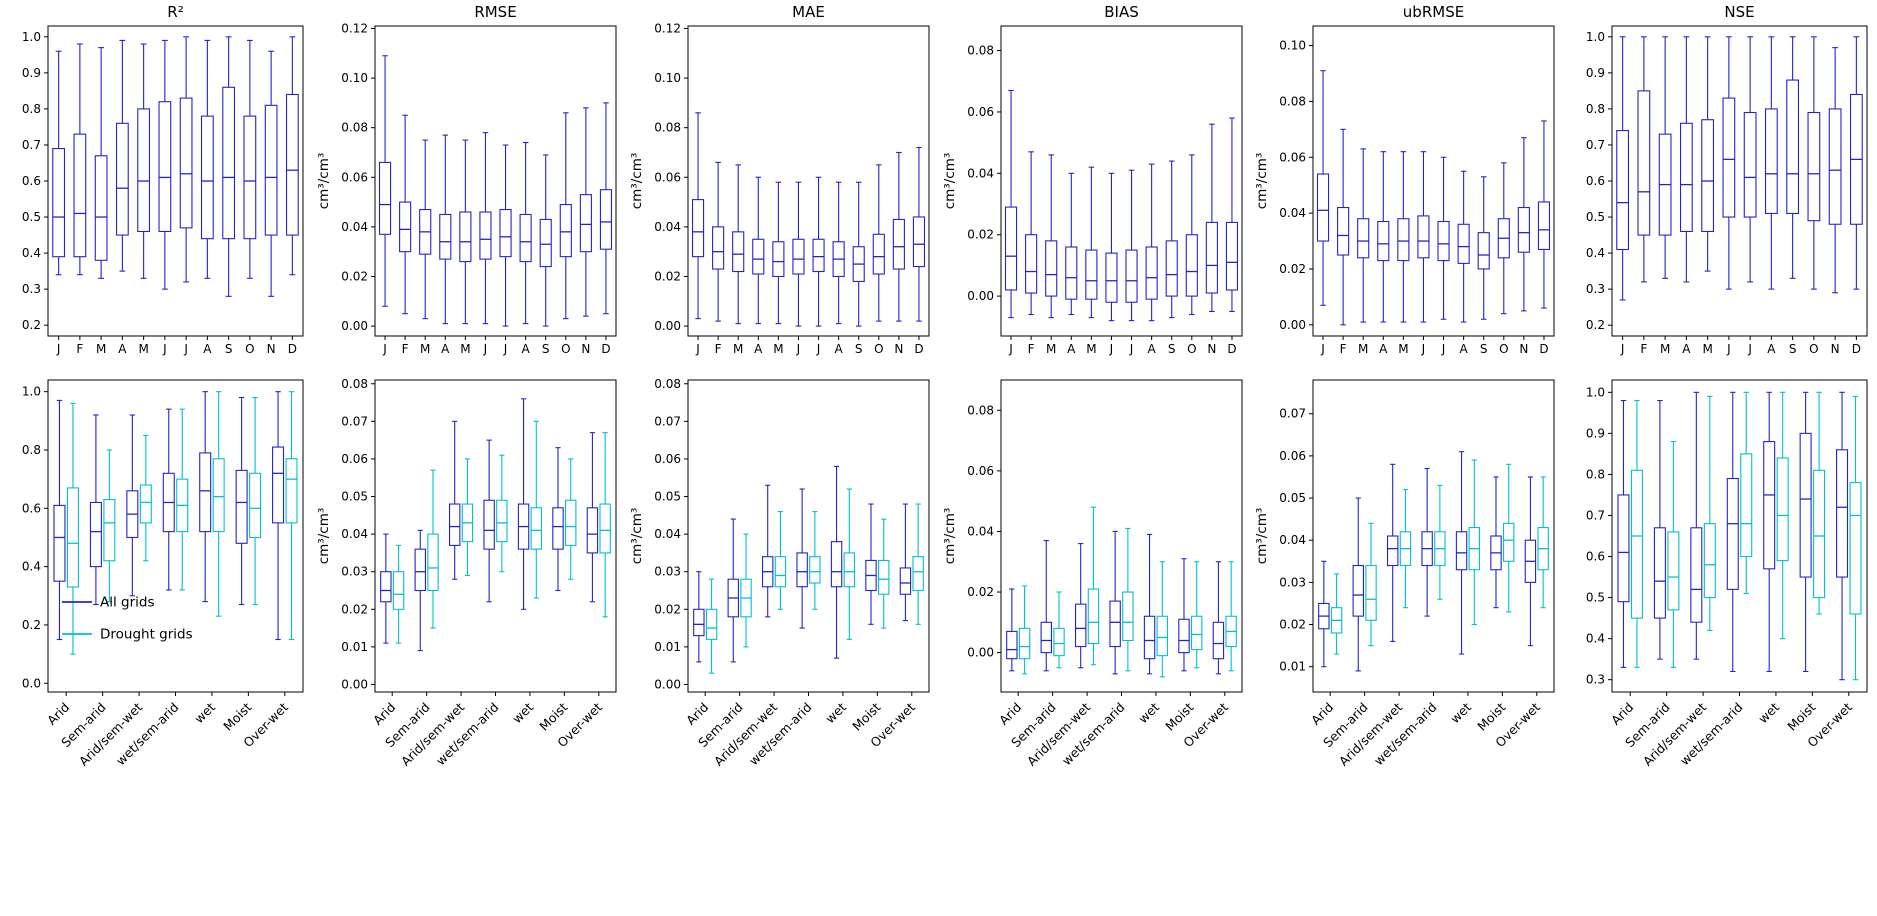  I want to click on svg-text: 0.05, so click(667, 497).